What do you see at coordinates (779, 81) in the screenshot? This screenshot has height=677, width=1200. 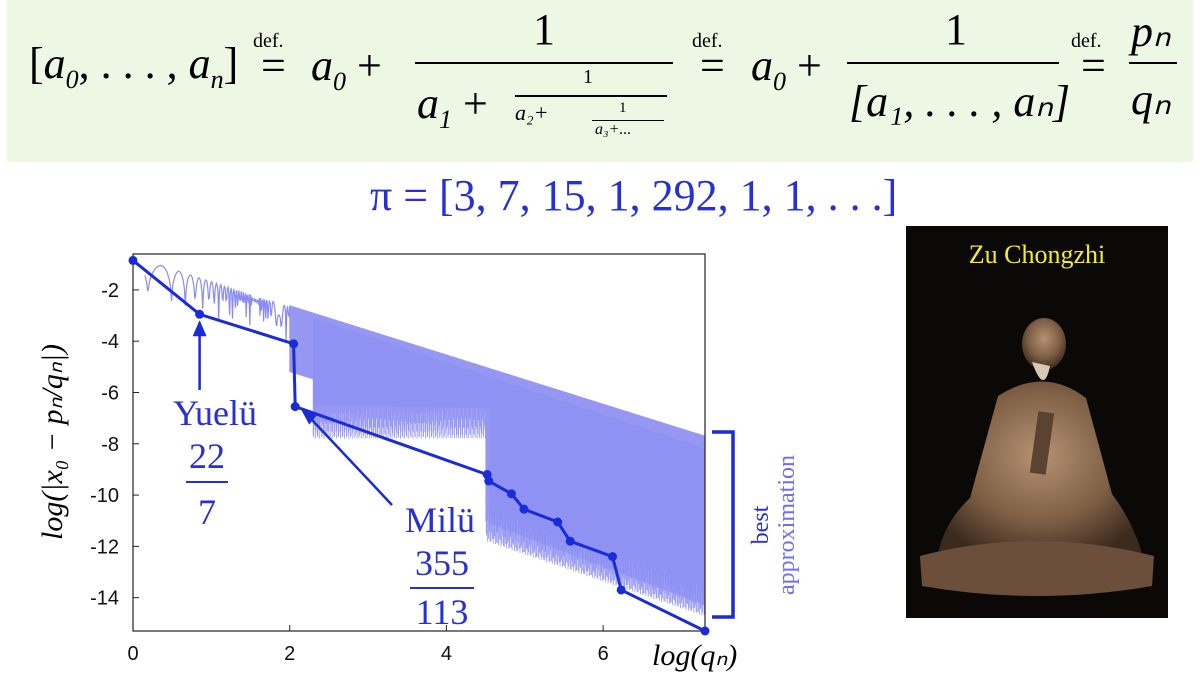 I see `term-a0-sub-2: 0` at bounding box center [779, 81].